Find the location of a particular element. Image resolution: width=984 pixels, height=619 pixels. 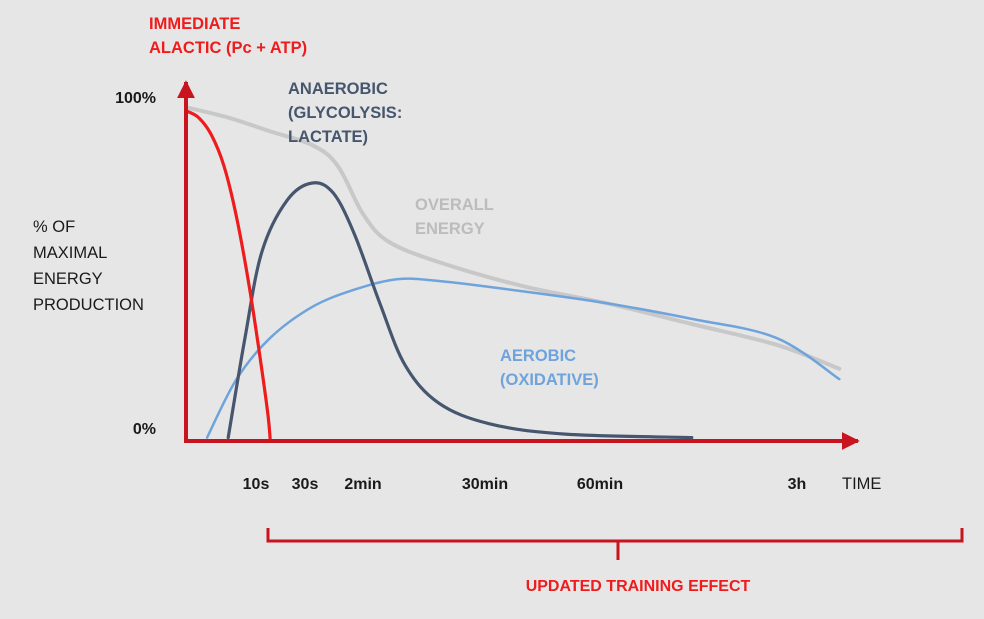

x-tick-label: 60min is located at coordinates (600, 484).